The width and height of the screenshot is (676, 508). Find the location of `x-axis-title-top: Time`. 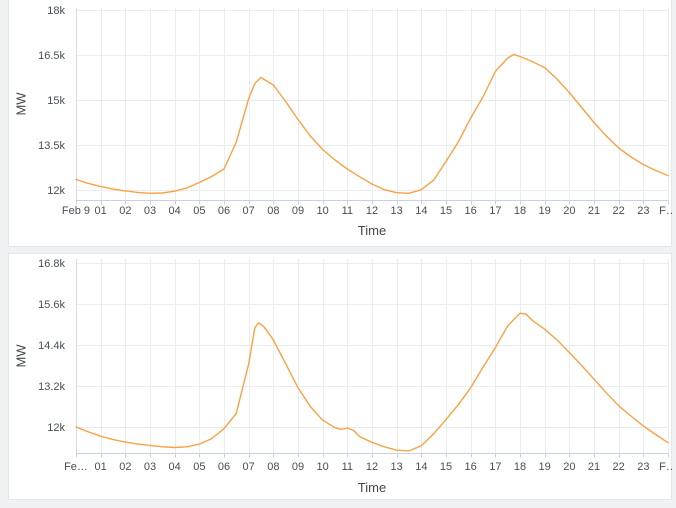

x-axis-title-top: Time is located at coordinates (372, 230).